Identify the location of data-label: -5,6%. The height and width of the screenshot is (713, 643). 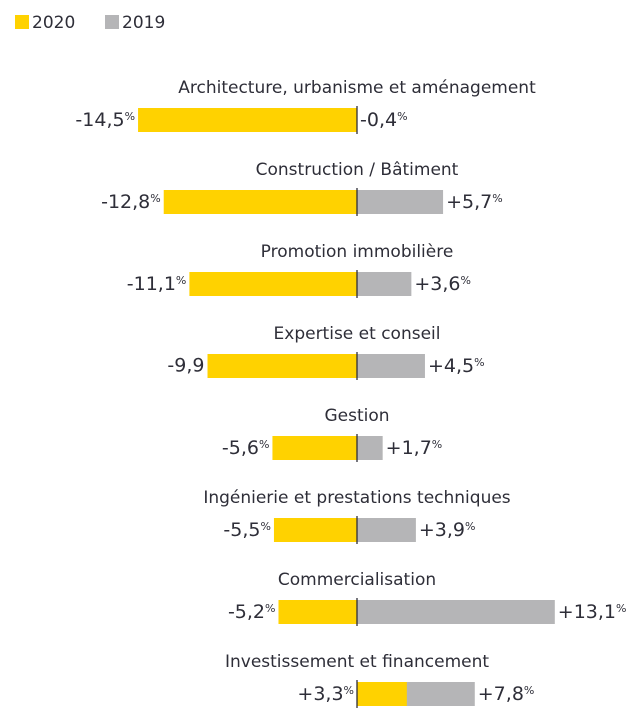
(246, 448).